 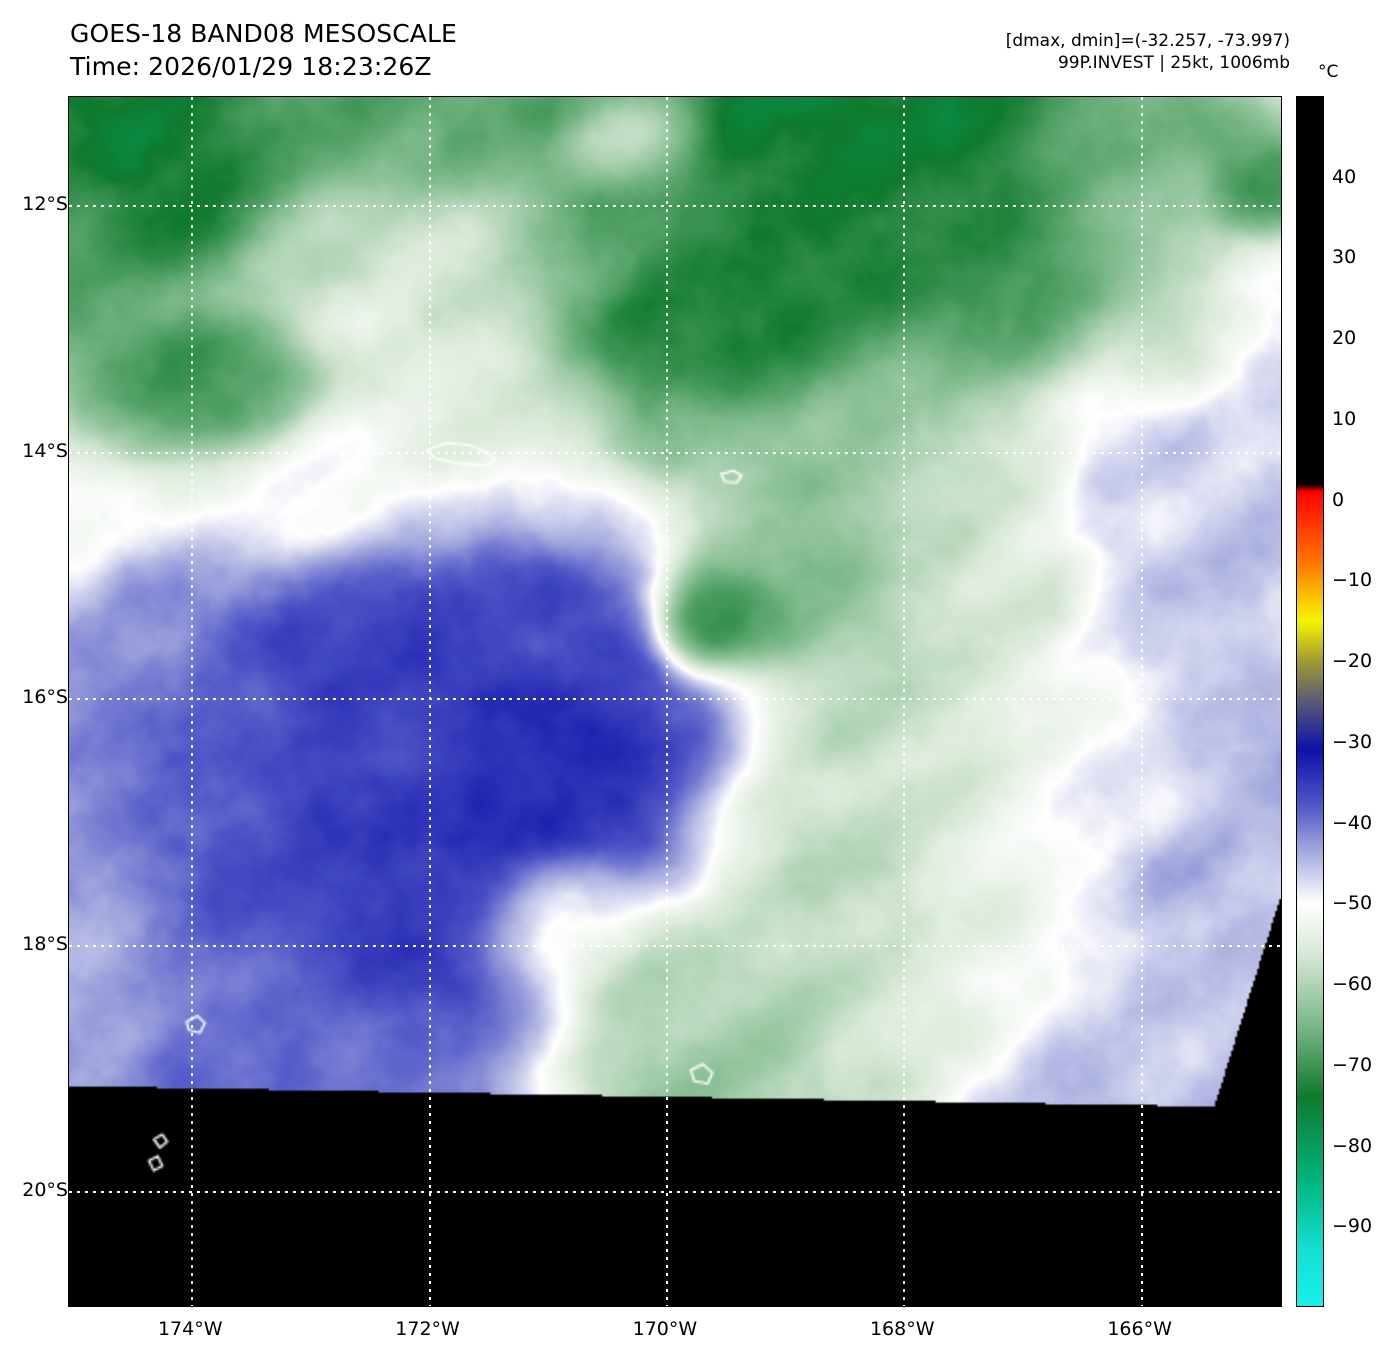 I want to click on colorbar-gradient, so click(x=1310, y=701).